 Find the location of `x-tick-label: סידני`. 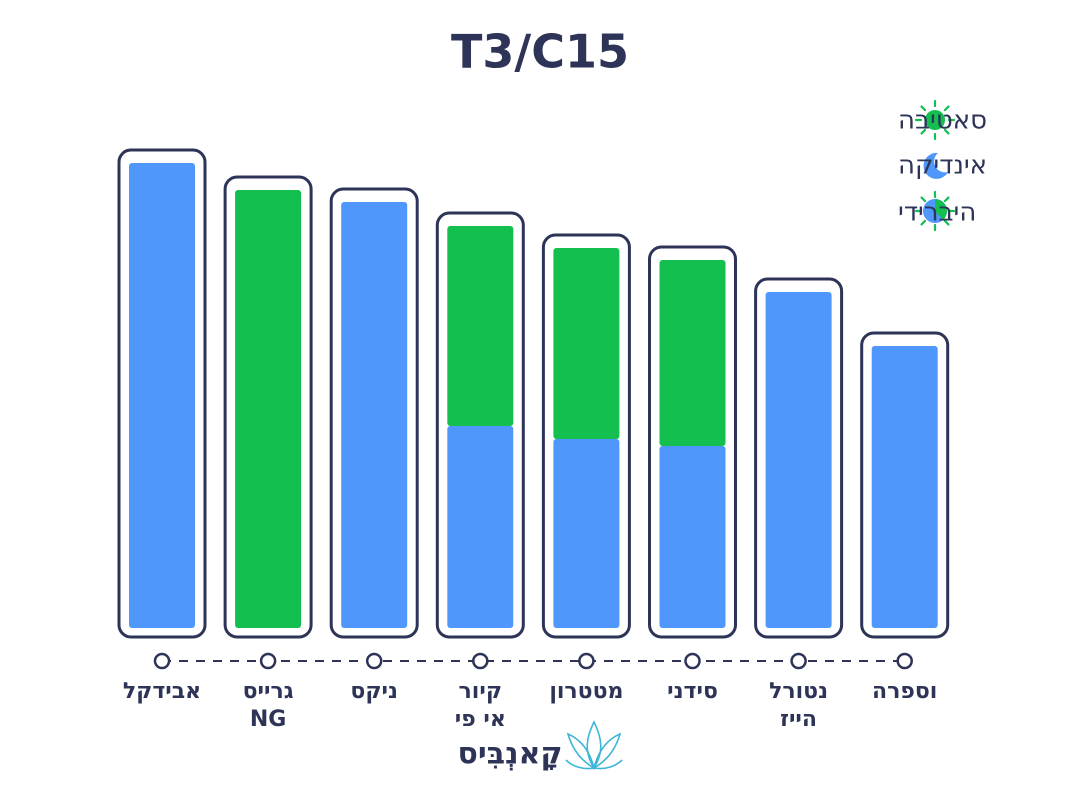

x-tick-label: סידני is located at coordinates (692, 691).